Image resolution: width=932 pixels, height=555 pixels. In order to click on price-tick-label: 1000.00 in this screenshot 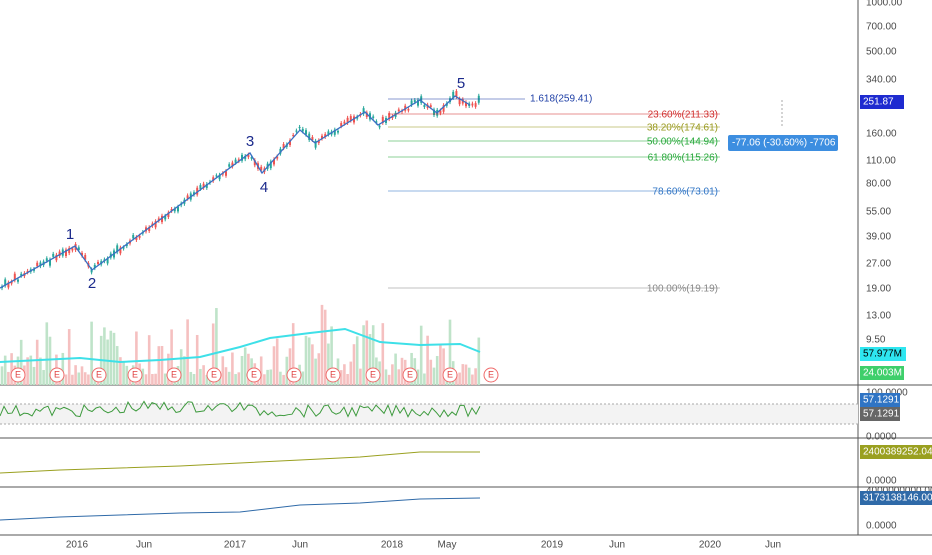, I will do `click(884, 4)`.